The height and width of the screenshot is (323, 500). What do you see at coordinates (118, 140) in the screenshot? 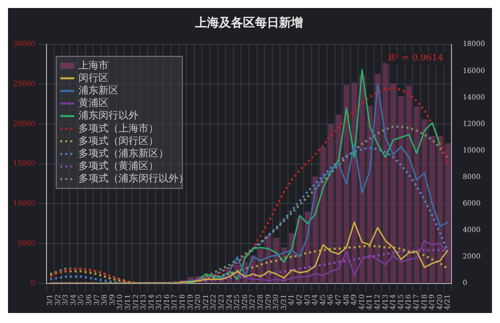
I see `legend-label: 多项式（闵行区）` at bounding box center [118, 140].